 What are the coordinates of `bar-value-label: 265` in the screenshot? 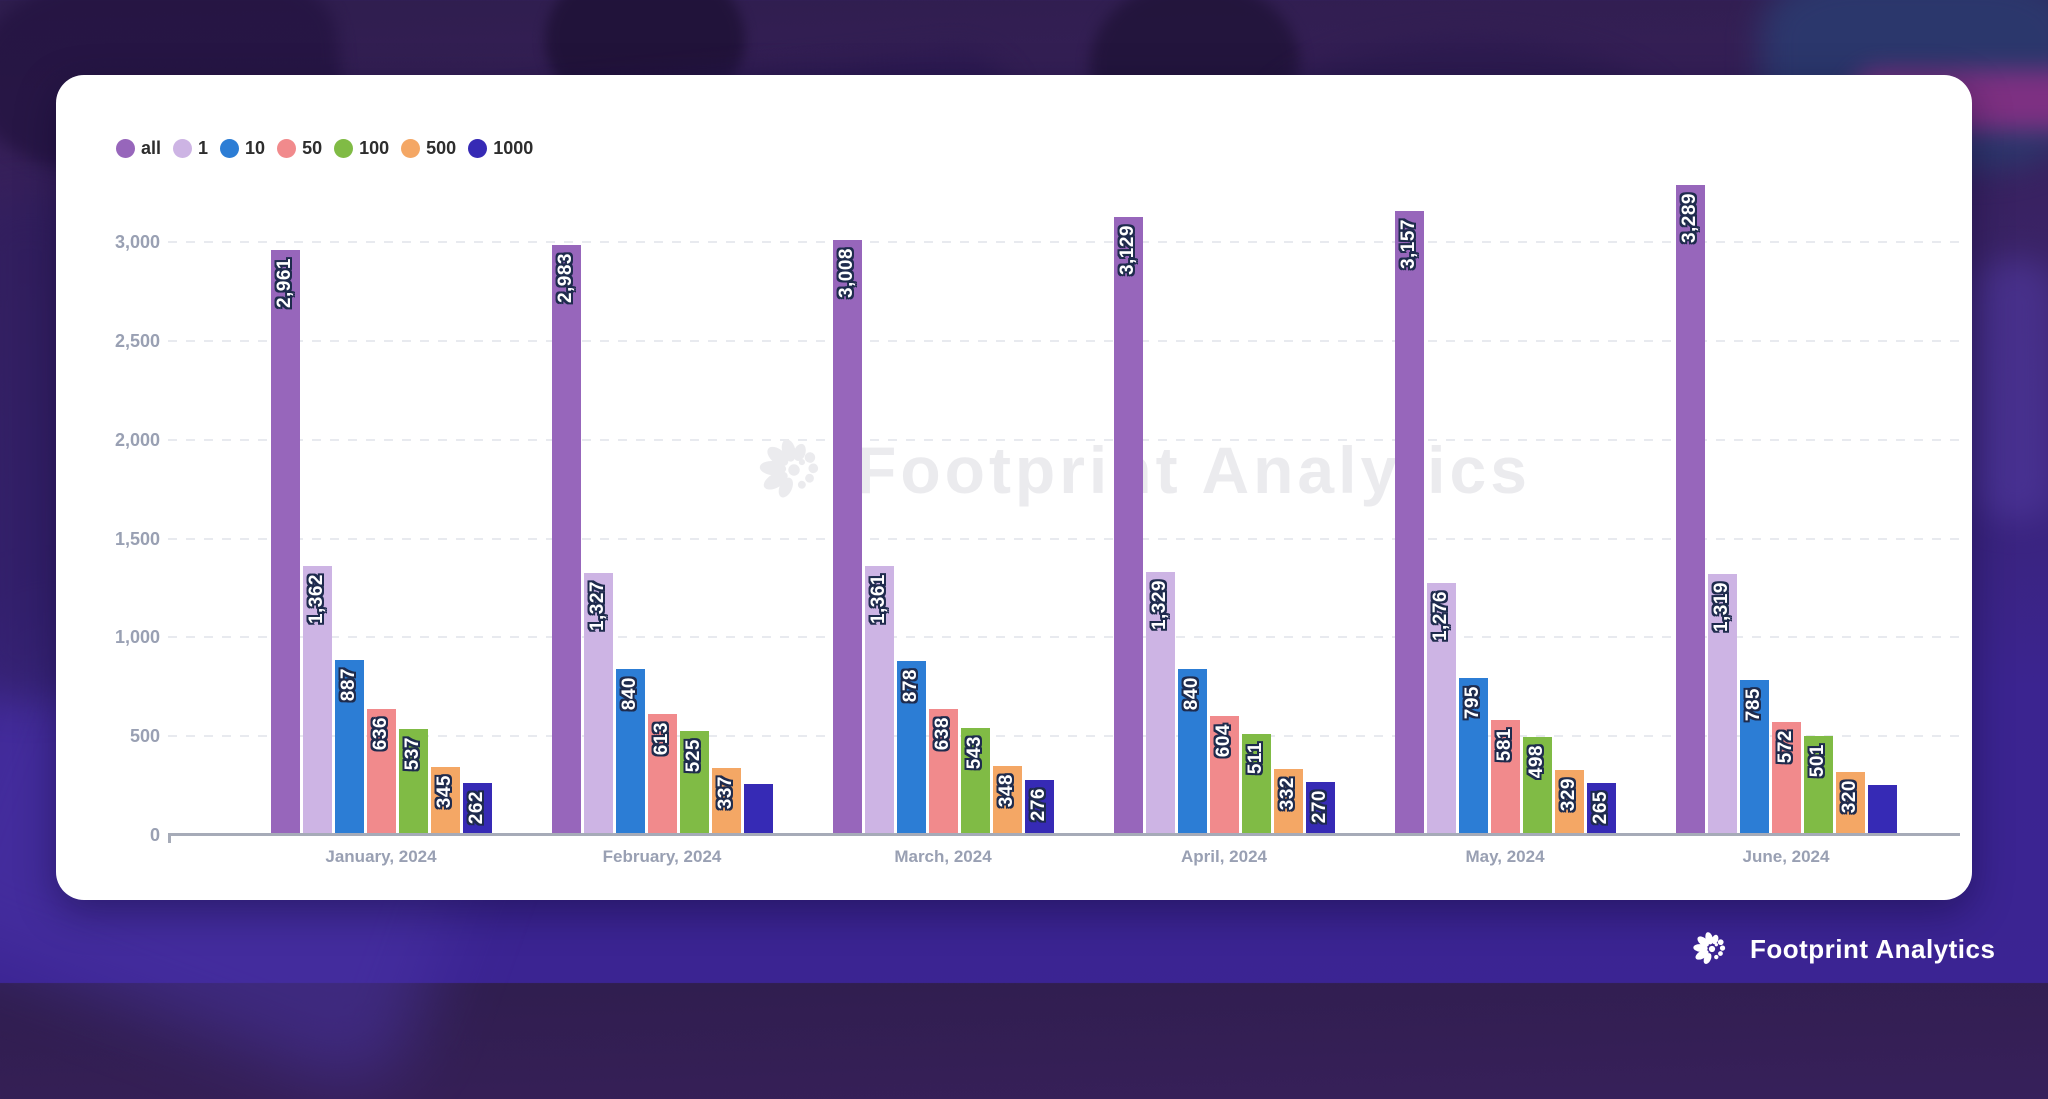 It's located at (1600, 807).